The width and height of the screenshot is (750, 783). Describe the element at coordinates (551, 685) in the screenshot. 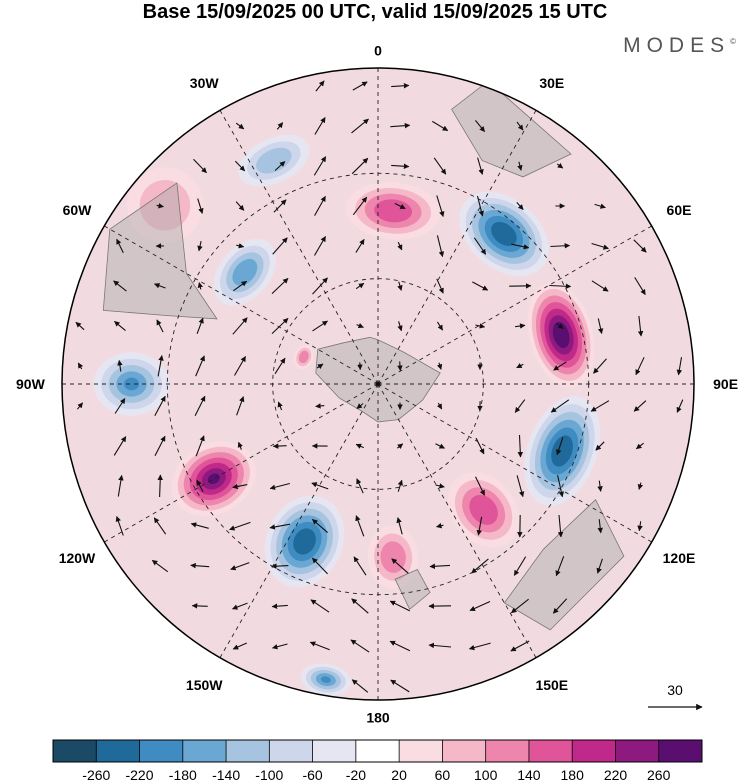

I see `lon-label-150e: 150E` at that location.